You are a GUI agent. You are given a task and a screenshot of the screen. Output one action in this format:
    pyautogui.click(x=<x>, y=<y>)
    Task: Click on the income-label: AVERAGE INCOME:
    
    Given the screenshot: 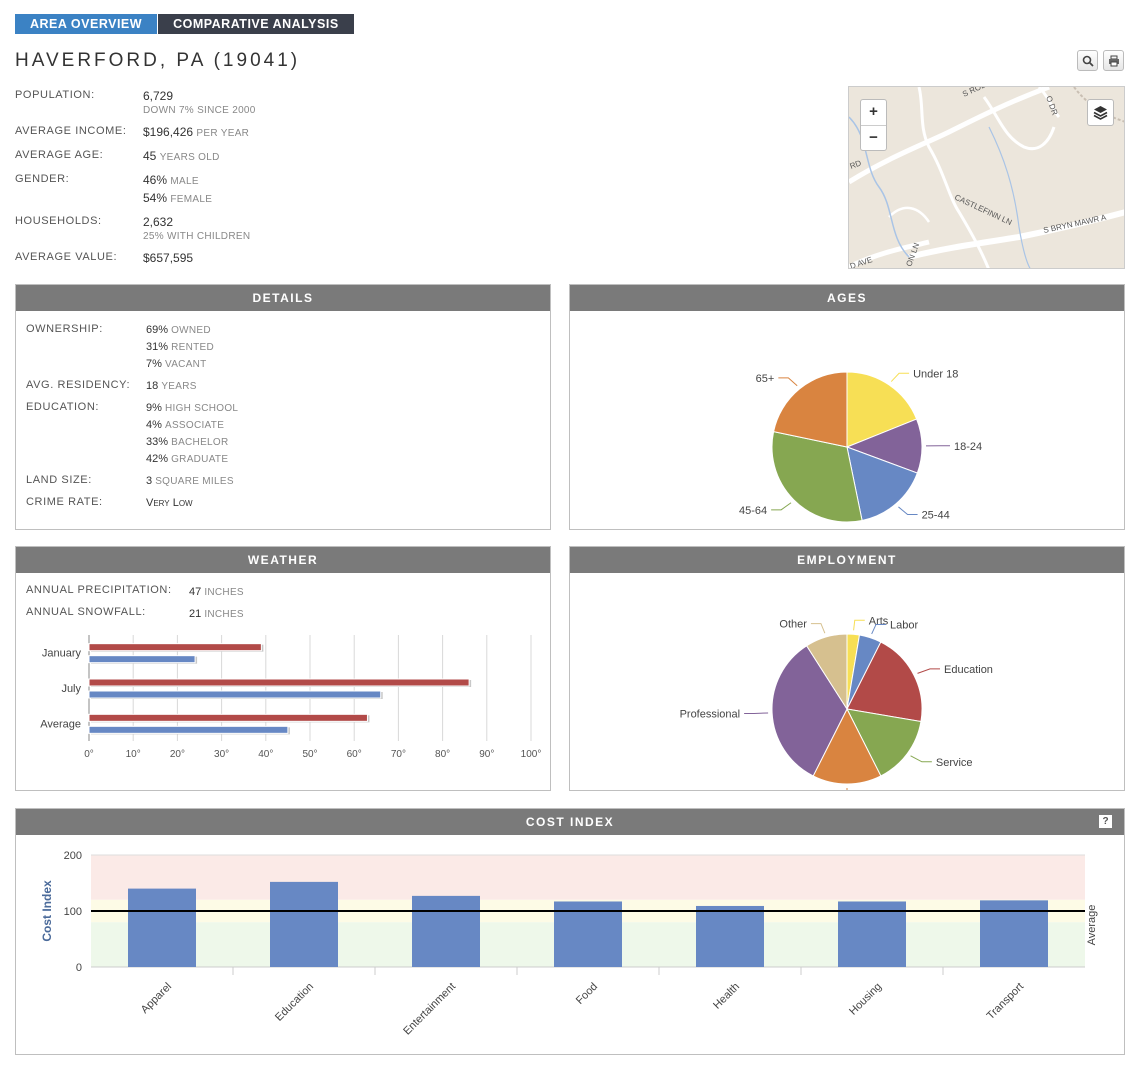 What is the action you would take?
    pyautogui.click(x=71, y=131)
    